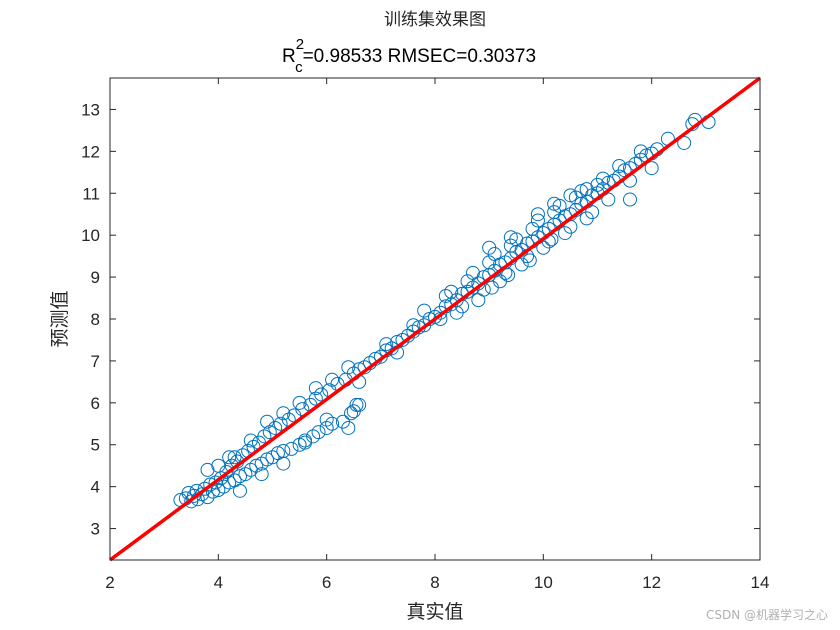 The image size is (840, 630). I want to click on y-tick-label: 4, so click(95, 487).